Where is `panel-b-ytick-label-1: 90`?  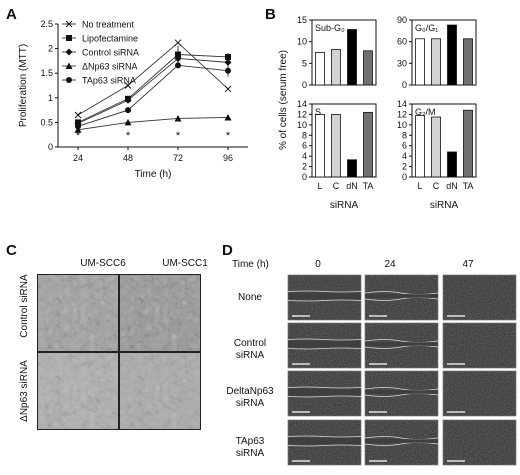
panel-b-ytick-label-1: 90 is located at coordinates (402, 20).